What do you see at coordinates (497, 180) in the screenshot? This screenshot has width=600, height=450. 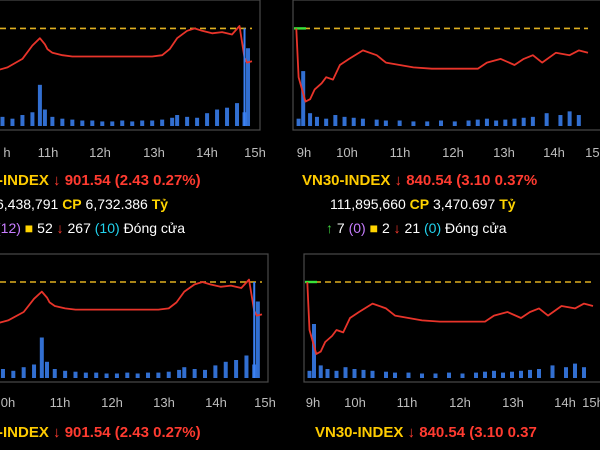 I see `index-change: (3.10 0.37%` at bounding box center [497, 180].